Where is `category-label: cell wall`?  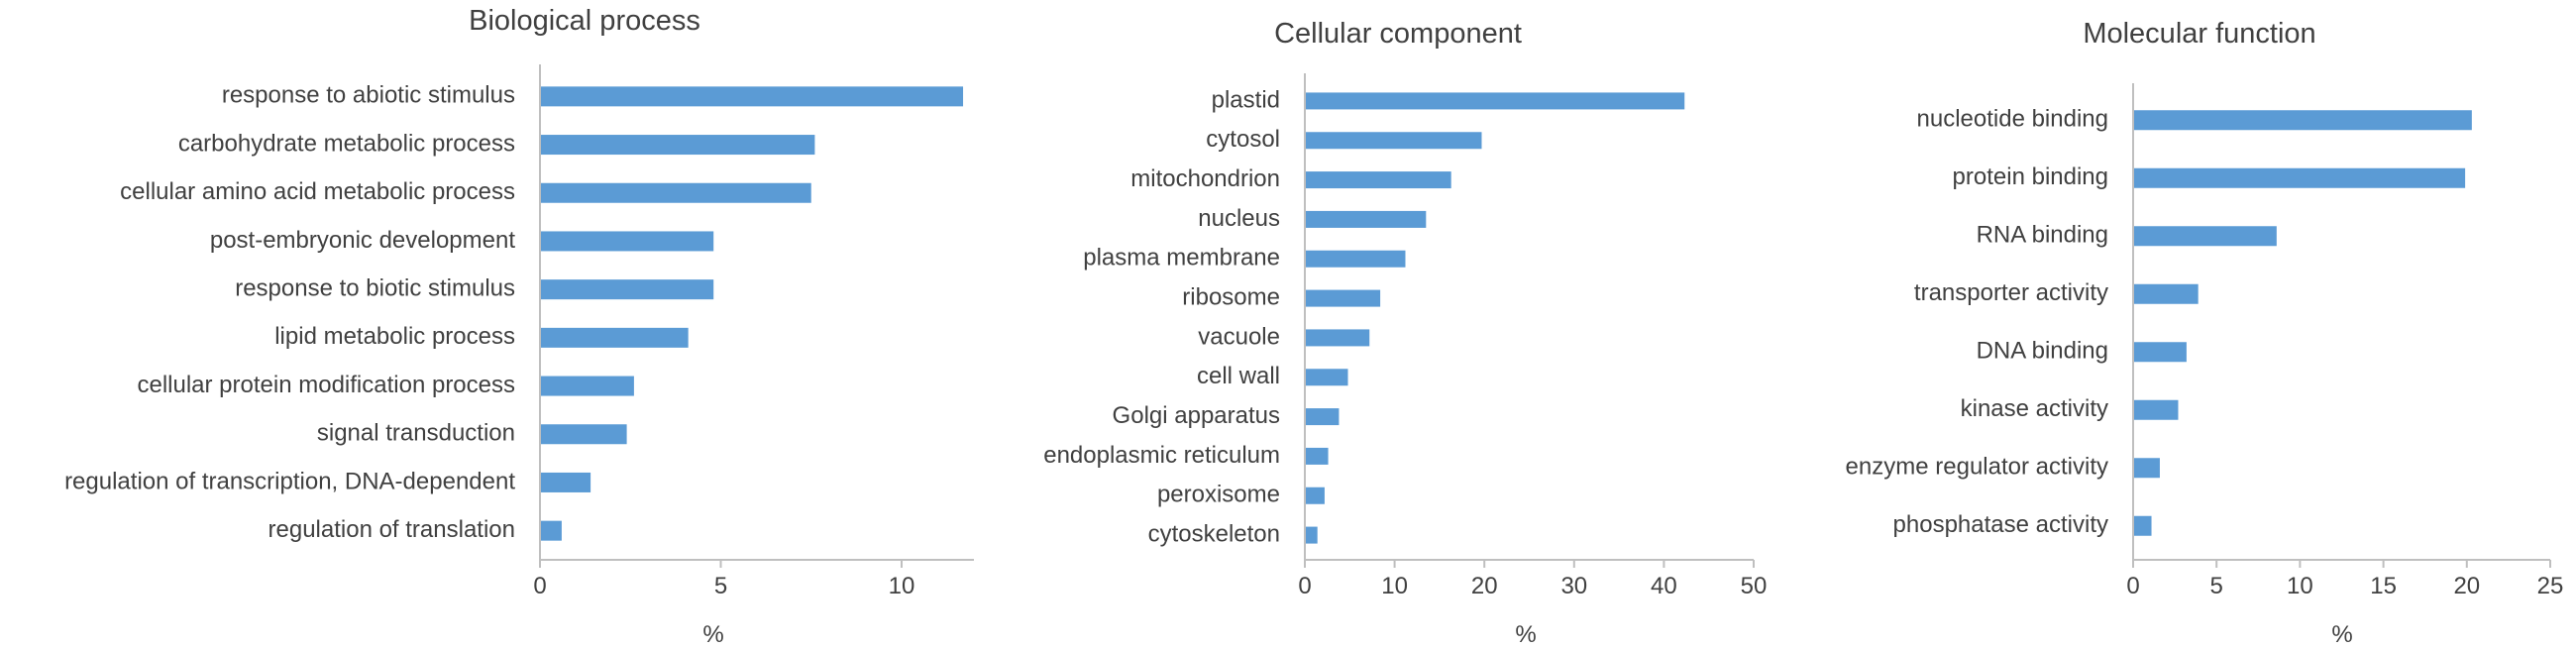 category-label: cell wall is located at coordinates (1238, 376).